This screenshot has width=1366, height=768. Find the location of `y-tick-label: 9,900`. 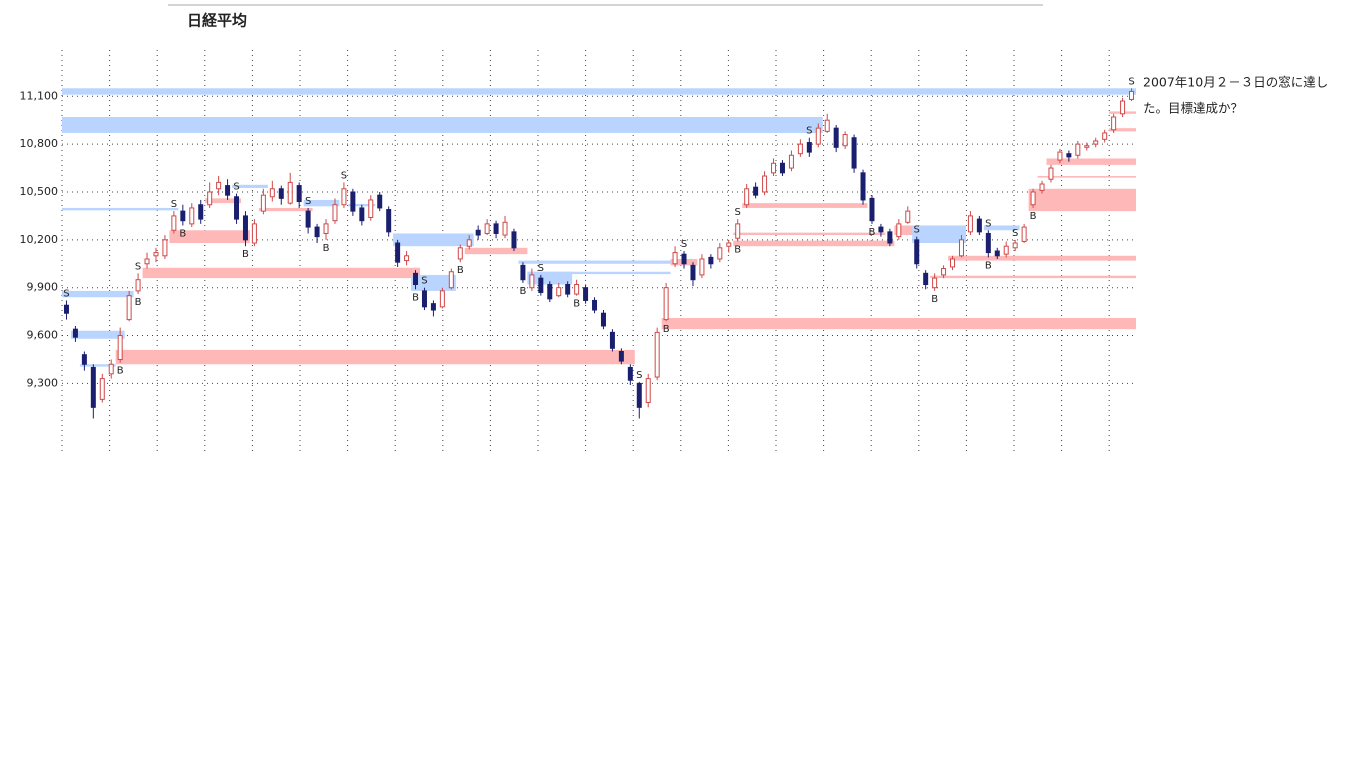

y-tick-label: 9,900 is located at coordinates (43, 287).